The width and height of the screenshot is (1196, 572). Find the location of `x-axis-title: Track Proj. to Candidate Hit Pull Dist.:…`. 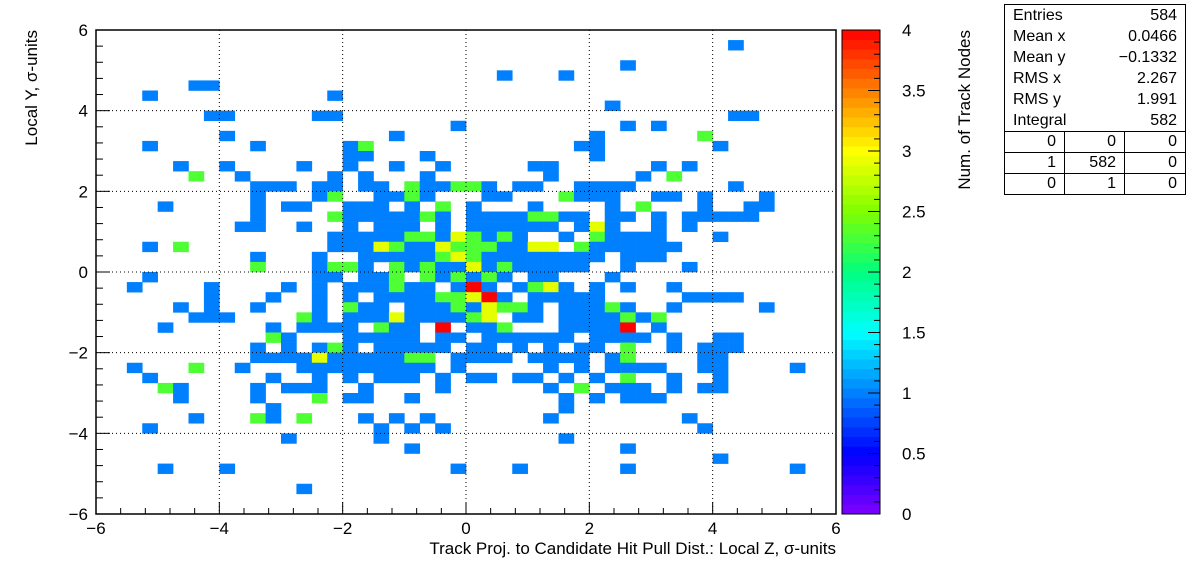

x-axis-title: Track Proj. to Candidate Hit Pull Dist.:… is located at coordinates (632, 548).